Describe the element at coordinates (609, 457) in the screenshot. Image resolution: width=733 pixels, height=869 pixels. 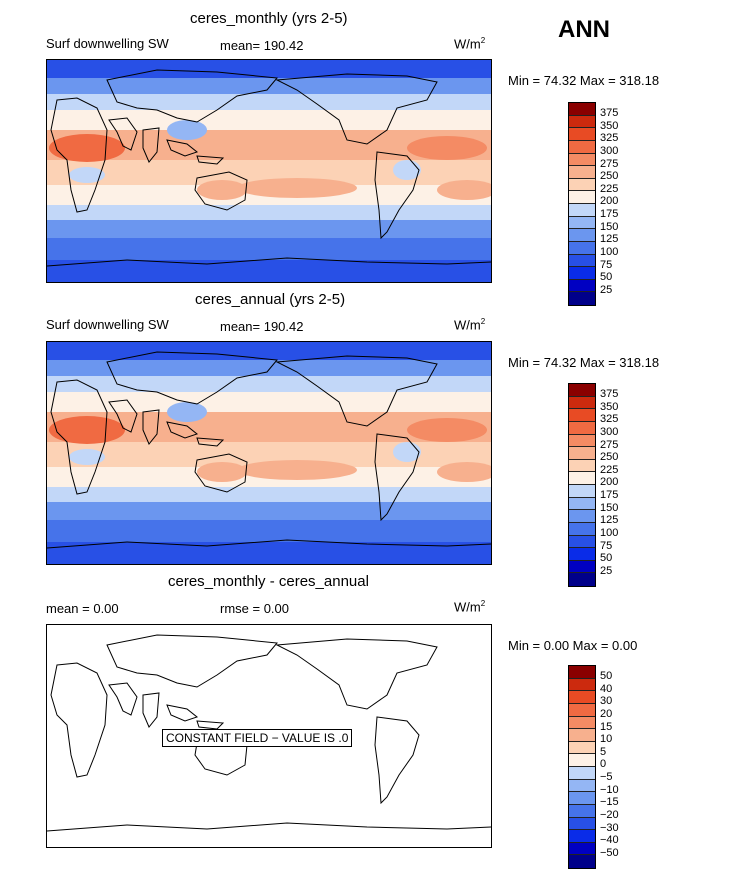
I see `colorbar-tick-label: 250` at that location.